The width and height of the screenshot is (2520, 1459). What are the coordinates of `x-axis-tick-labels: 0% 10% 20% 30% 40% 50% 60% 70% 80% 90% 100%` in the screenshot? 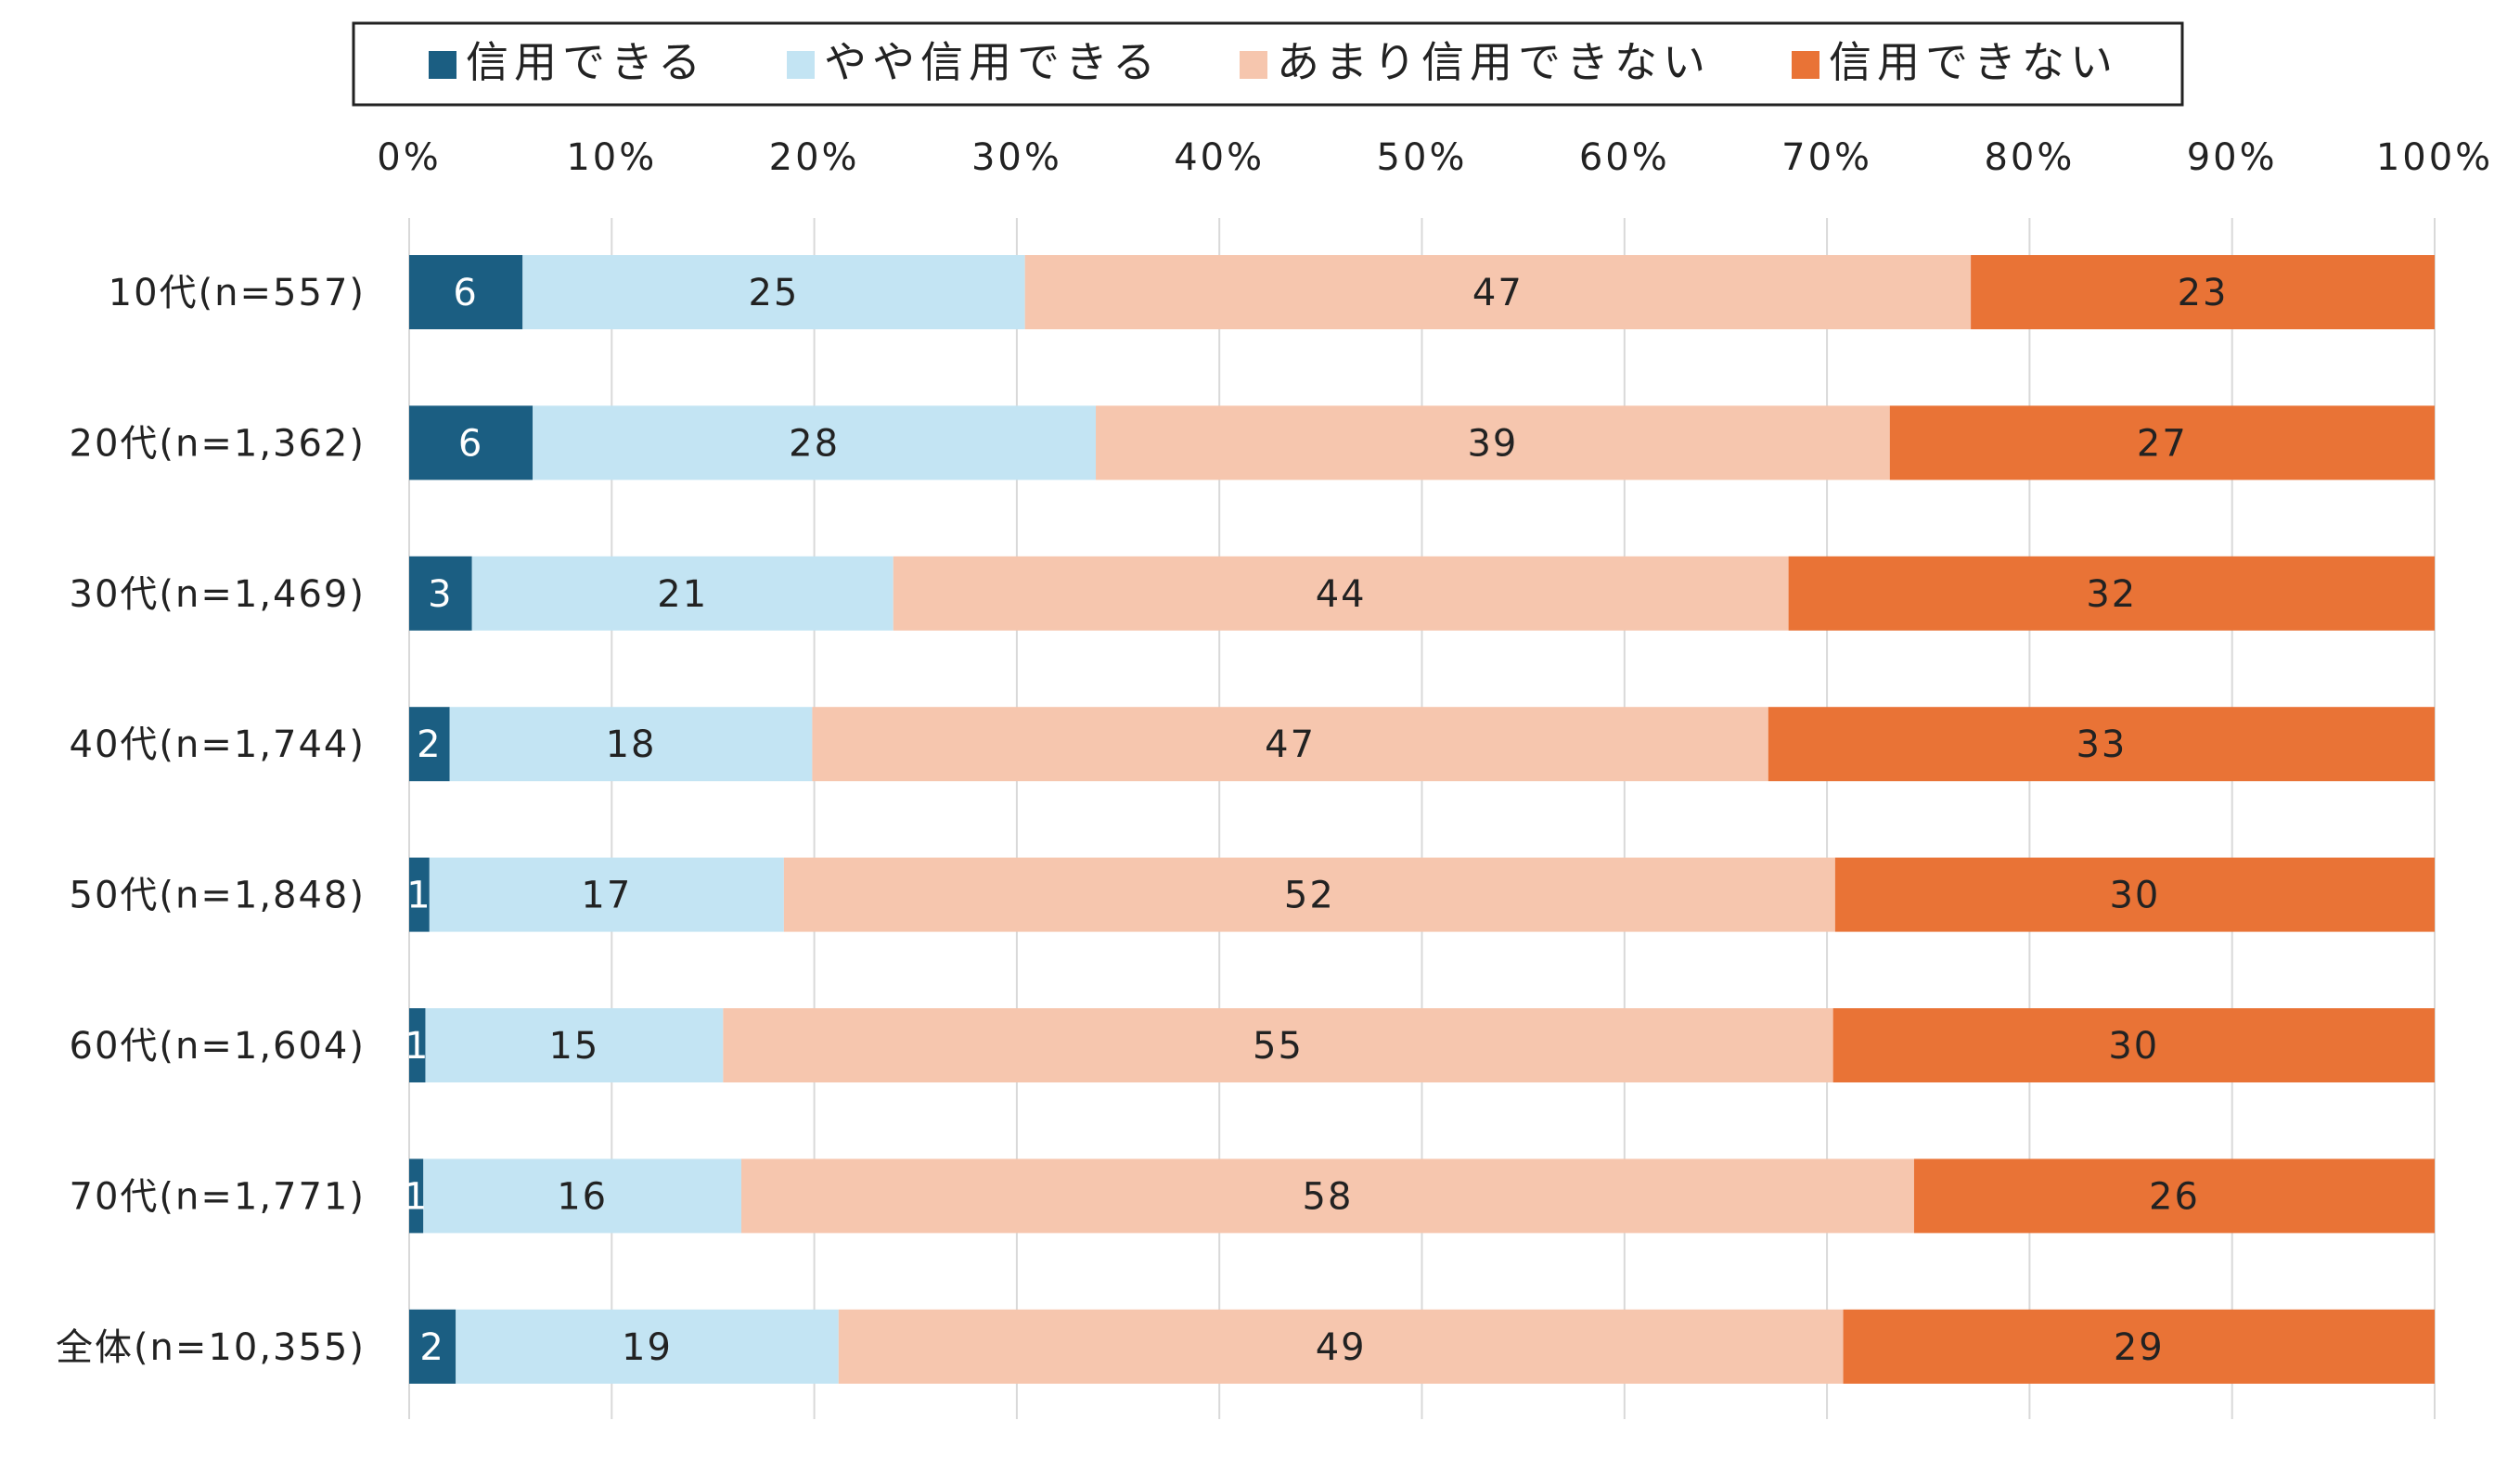 It's located at (1435, 157).